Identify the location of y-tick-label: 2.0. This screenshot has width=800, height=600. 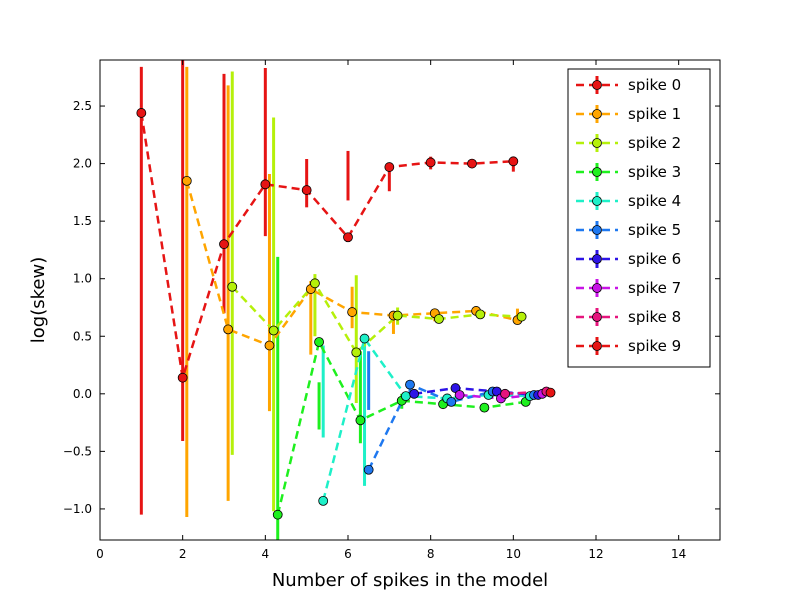
(82, 164).